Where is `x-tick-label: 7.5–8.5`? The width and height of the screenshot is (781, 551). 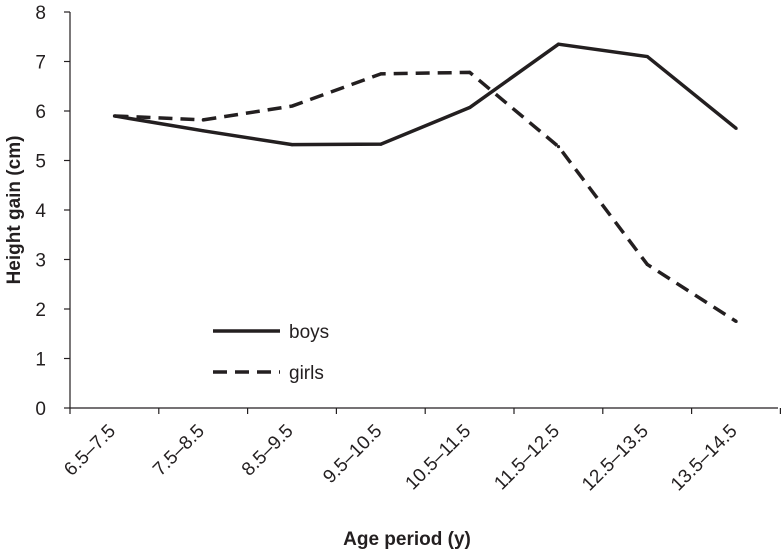 x-tick-label: 7.5–8.5 is located at coordinates (179, 451).